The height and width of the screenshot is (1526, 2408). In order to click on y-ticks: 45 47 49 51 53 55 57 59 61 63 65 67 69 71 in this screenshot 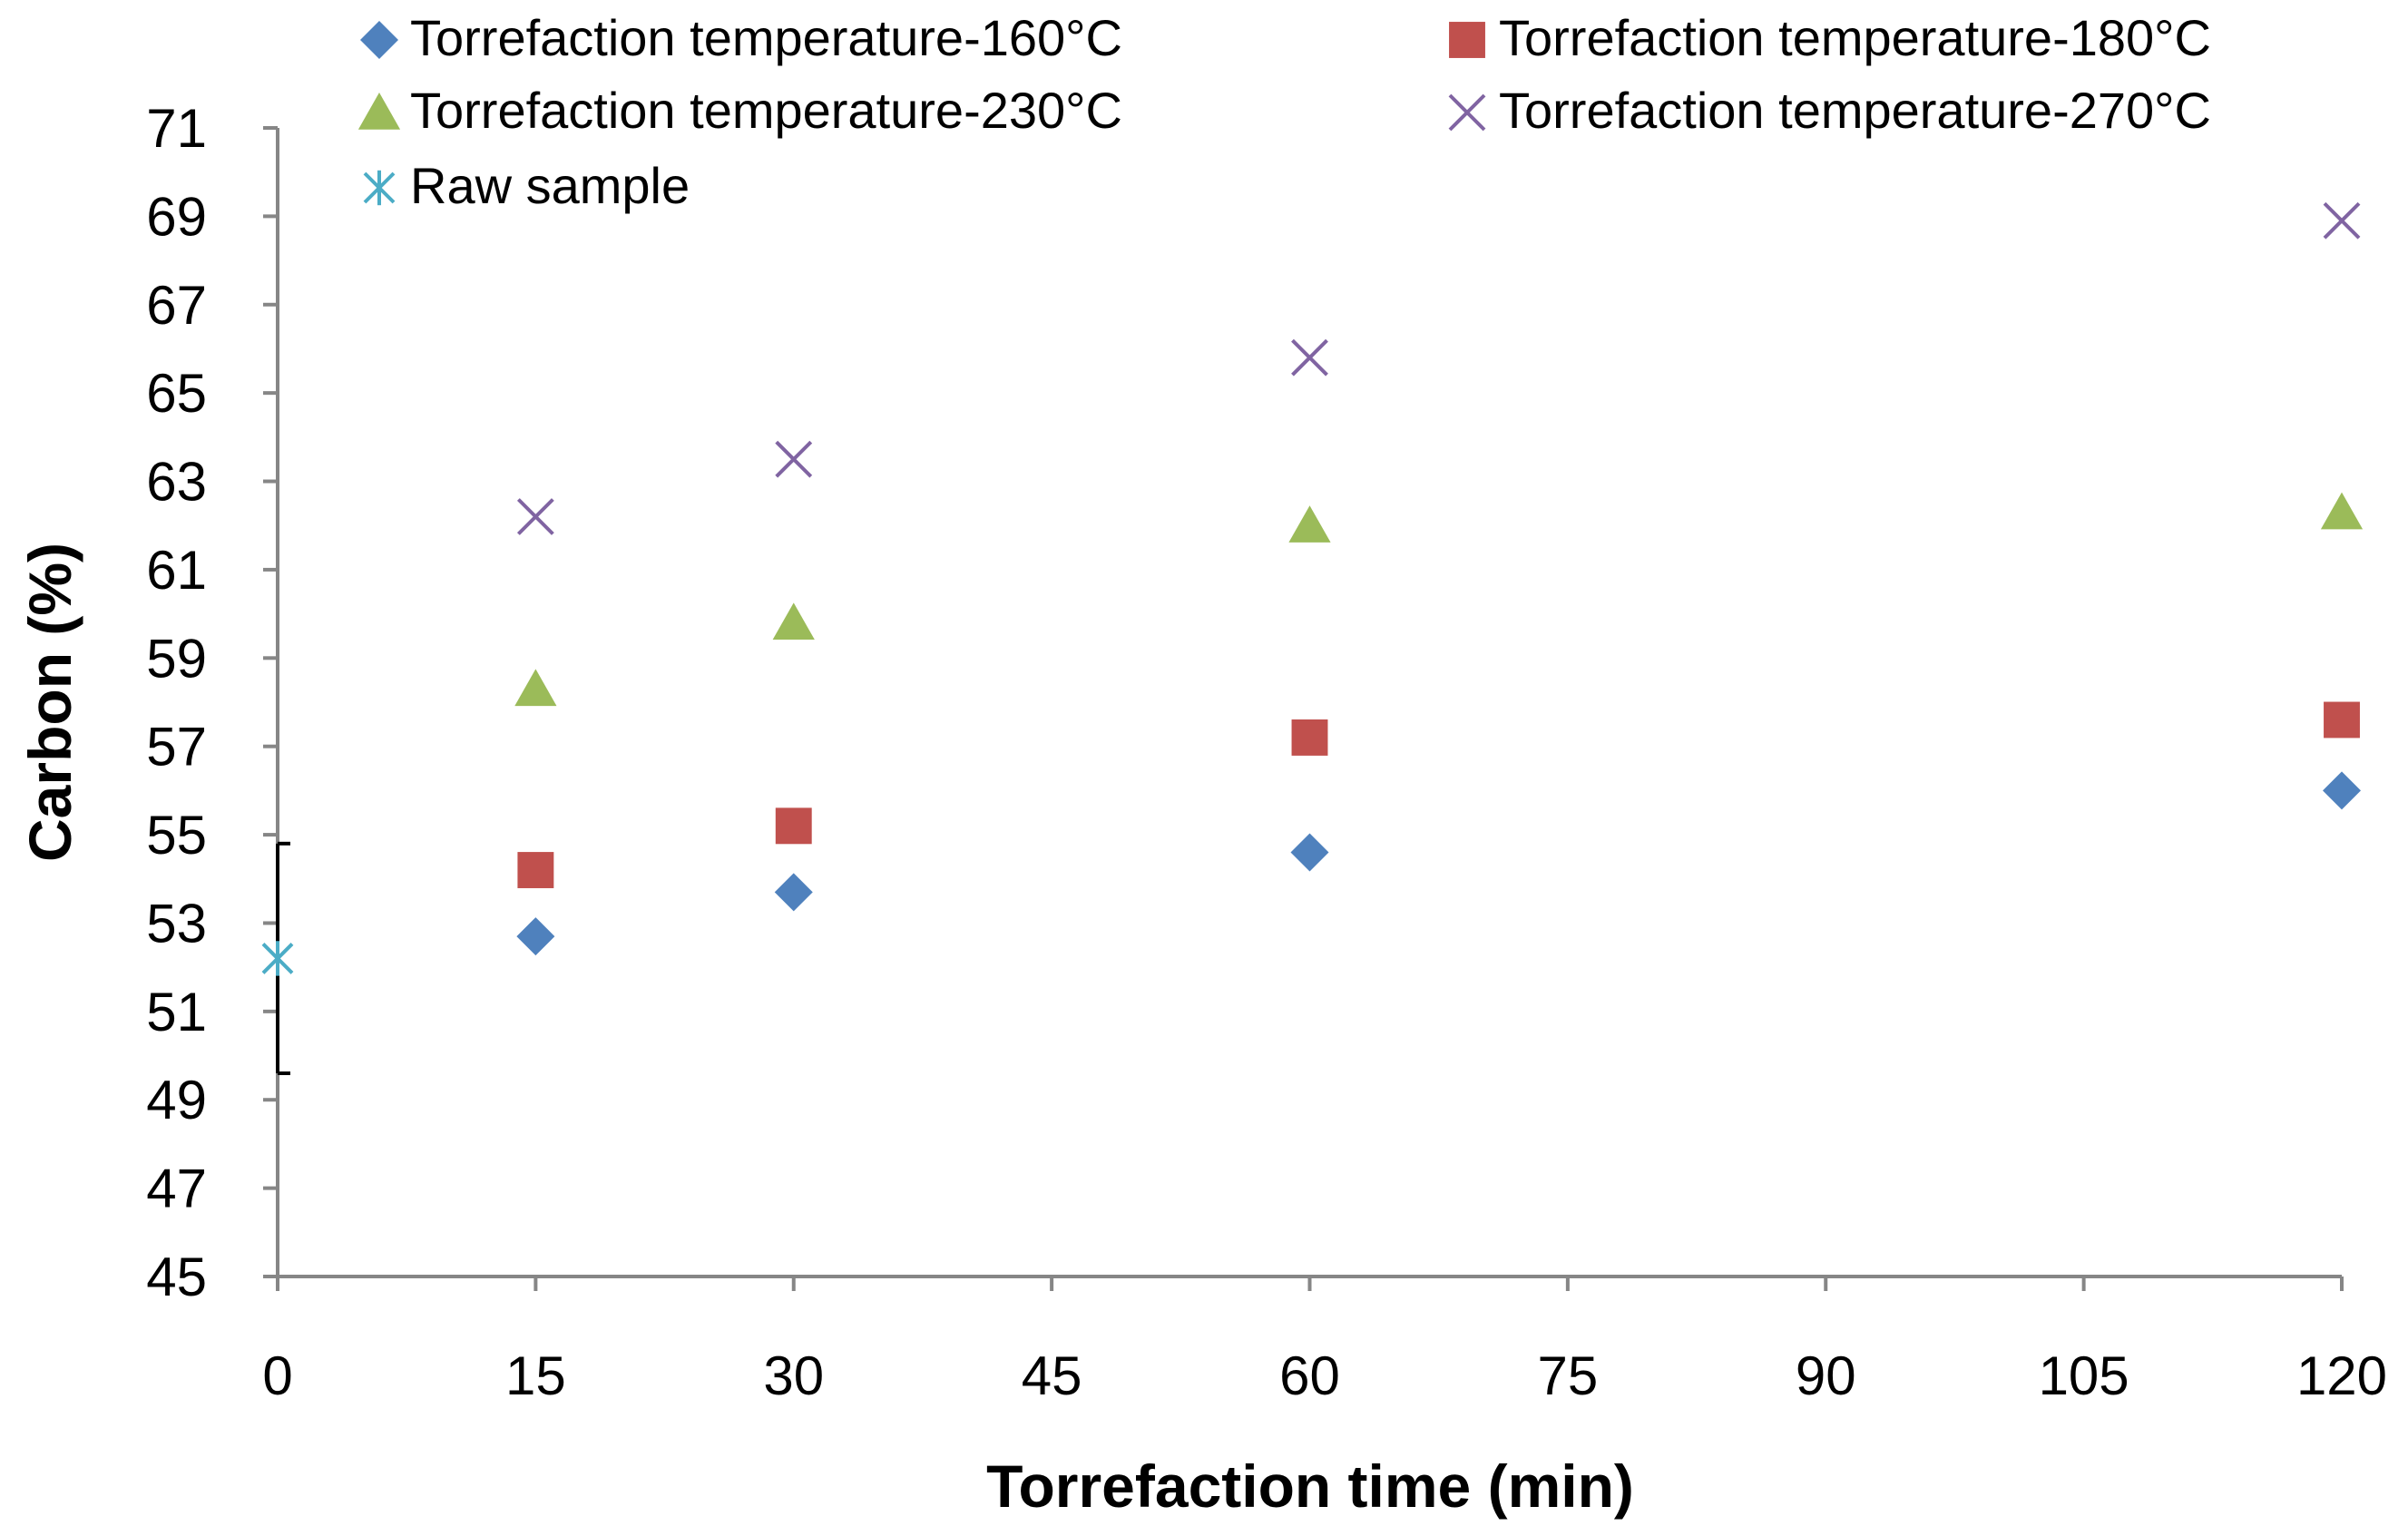, I will do `click(212, 703)`.